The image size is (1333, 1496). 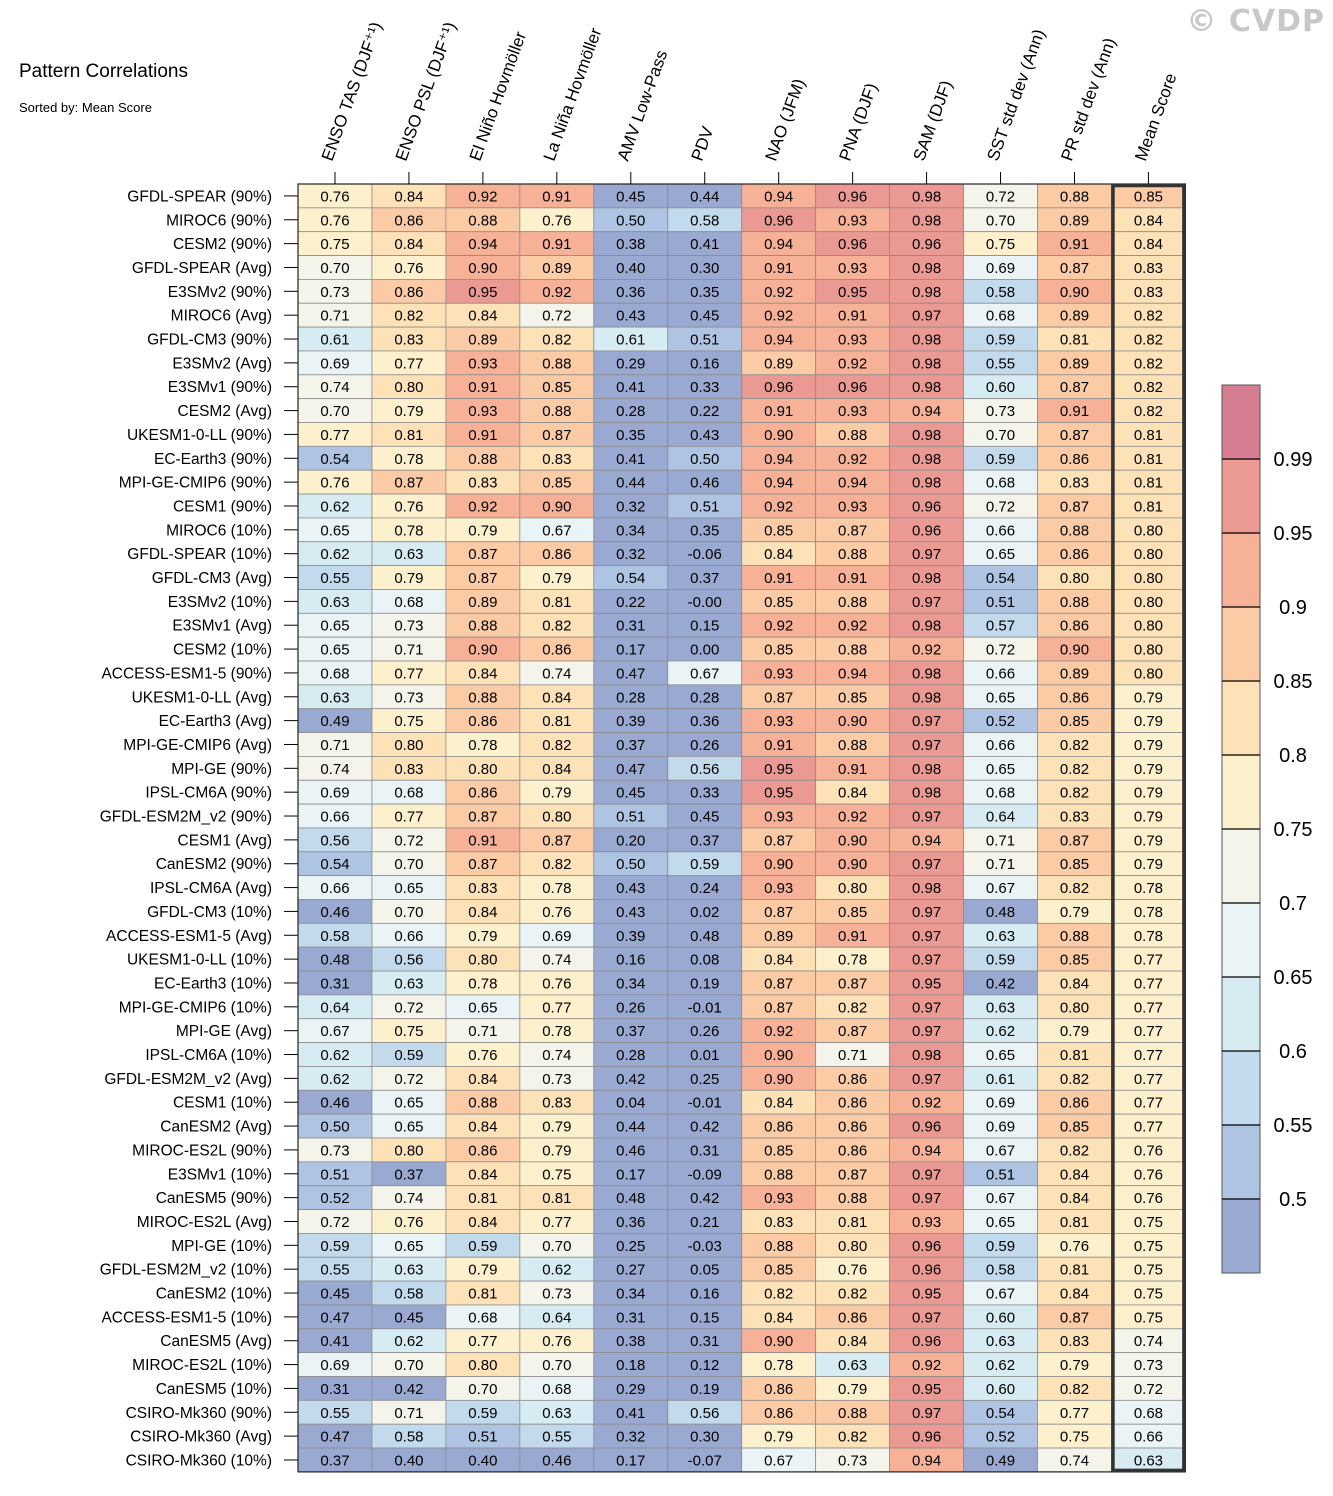 What do you see at coordinates (408, 793) in the screenshot?
I see `cell-value-label: 0.68` at bounding box center [408, 793].